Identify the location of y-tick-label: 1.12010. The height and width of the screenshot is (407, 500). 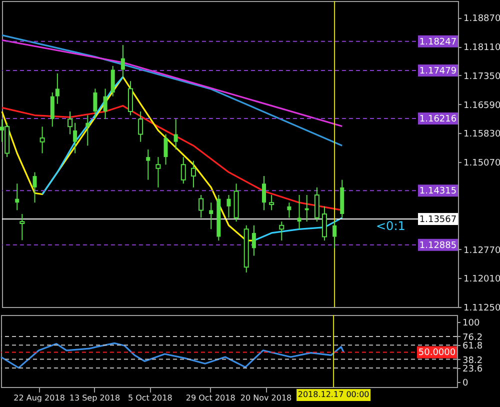
(482, 279).